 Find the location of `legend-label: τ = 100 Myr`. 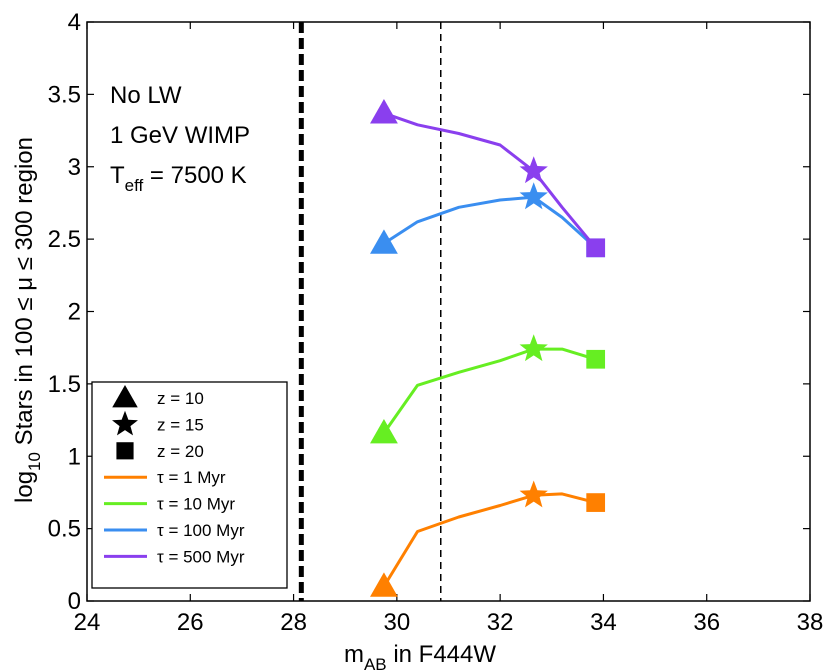

legend-label: τ = 100 Myr is located at coordinates (201, 530).